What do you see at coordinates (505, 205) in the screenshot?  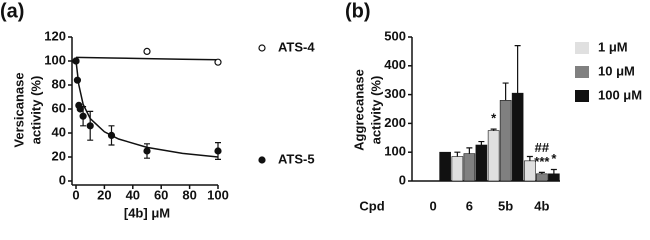 I see `x-tick-label: 5b` at bounding box center [505, 205].